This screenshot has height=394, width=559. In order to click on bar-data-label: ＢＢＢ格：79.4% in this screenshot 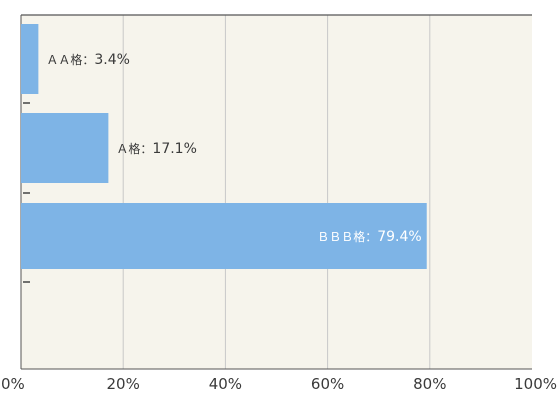, I will do `click(369, 237)`.